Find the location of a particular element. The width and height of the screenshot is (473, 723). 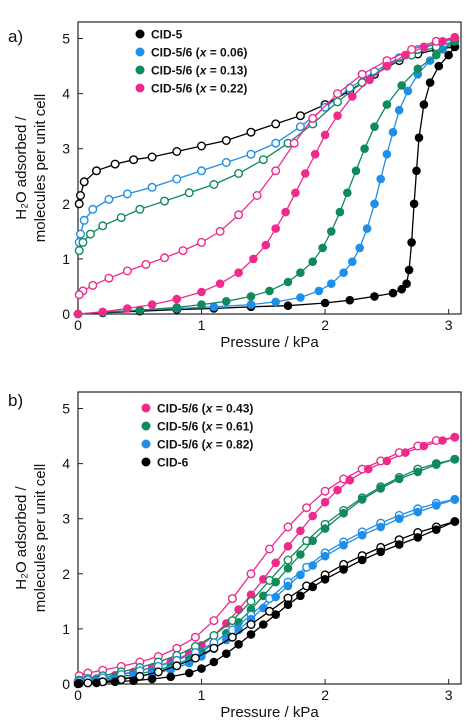

x-axis-title: Pressure / kPa is located at coordinates (269, 712).